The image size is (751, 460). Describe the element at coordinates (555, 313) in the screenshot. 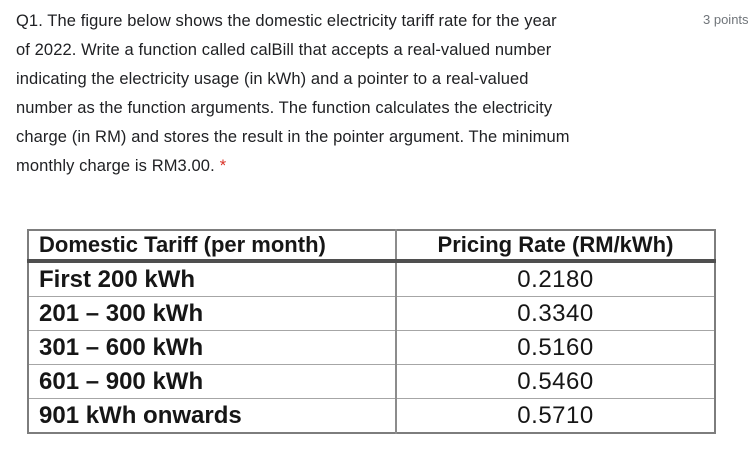

I see `rate-cell: 0.3340` at that location.